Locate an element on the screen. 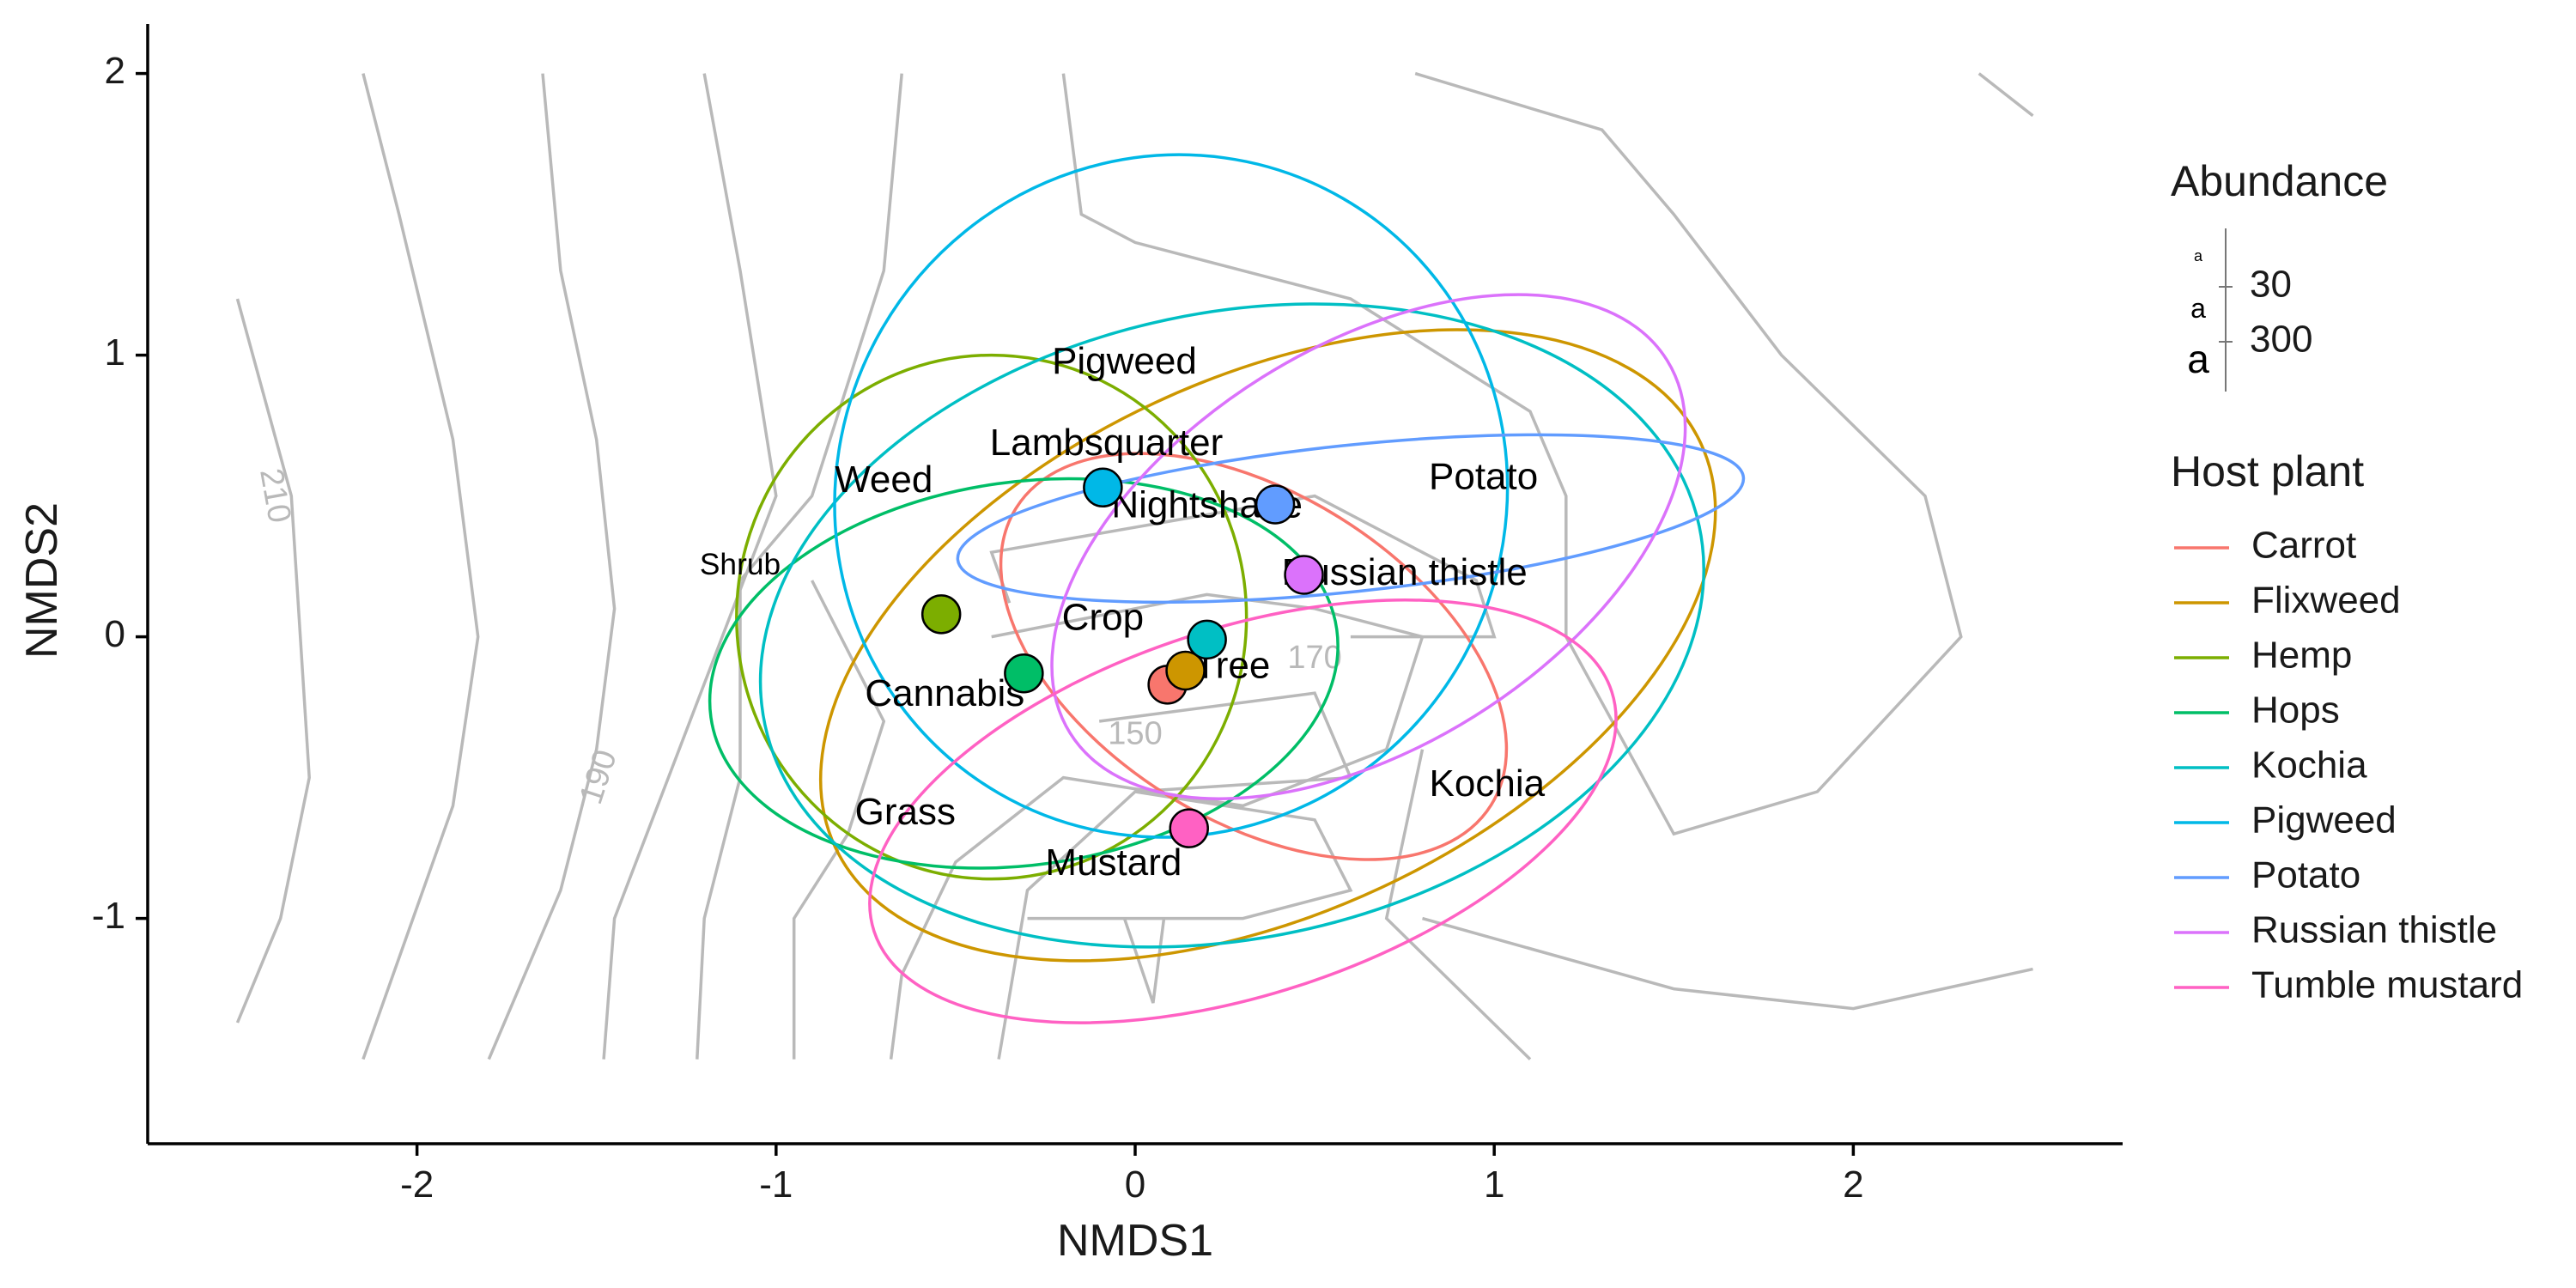  point-hops is located at coordinates (1024, 673).